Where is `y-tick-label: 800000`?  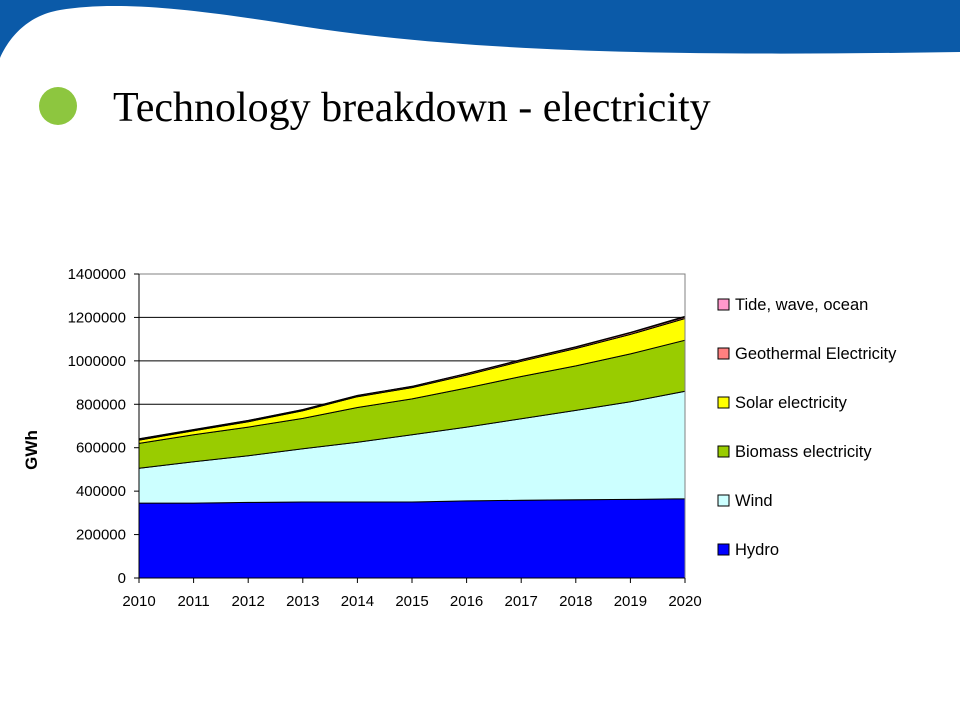 y-tick-label: 800000 is located at coordinates (101, 404).